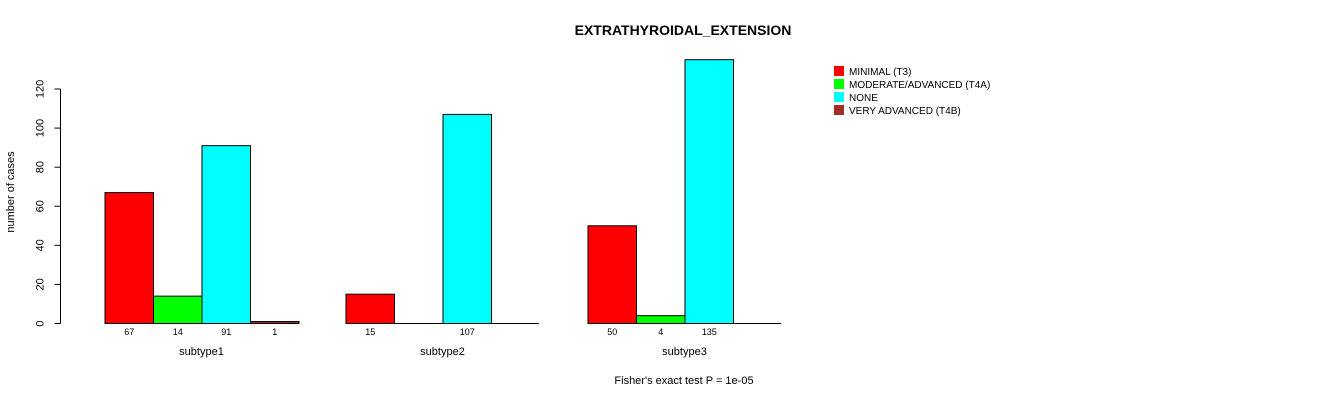 The height and width of the screenshot is (400, 1340). I want to click on bar-group-subtype3: 50 4 135 subtype3, so click(684, 208).